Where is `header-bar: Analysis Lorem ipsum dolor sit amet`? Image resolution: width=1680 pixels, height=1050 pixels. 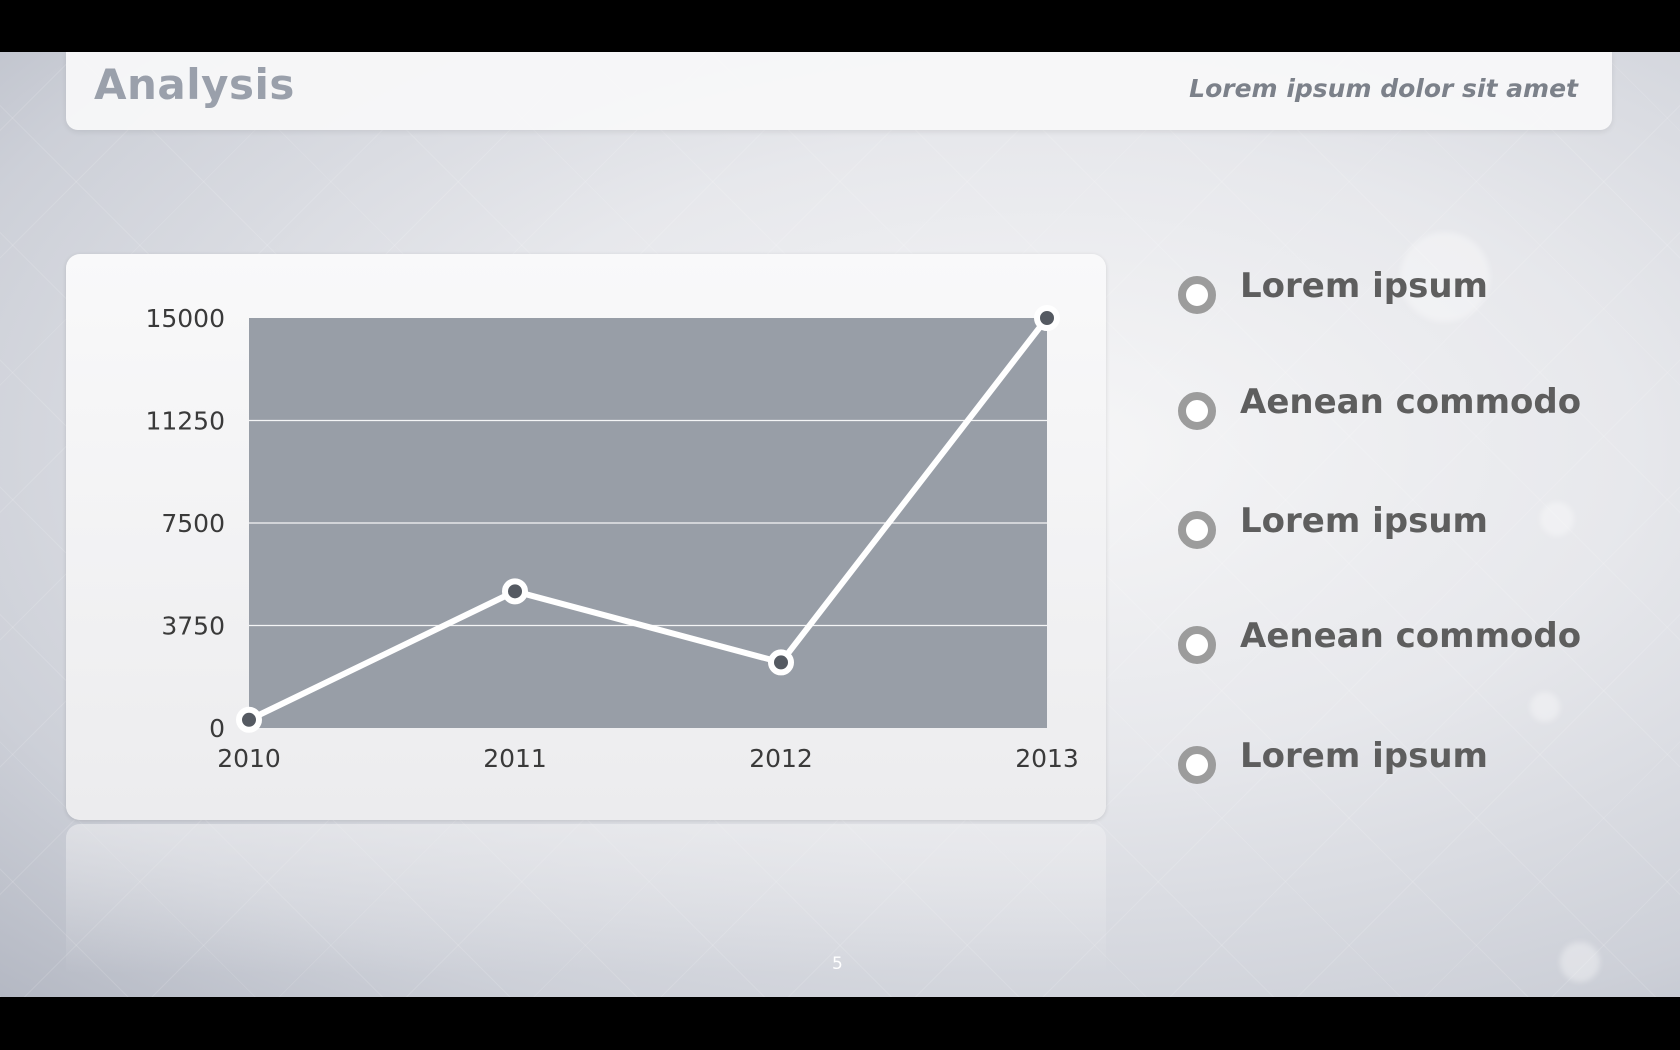 header-bar: Analysis Lorem ipsum dolor sit amet is located at coordinates (839, 91).